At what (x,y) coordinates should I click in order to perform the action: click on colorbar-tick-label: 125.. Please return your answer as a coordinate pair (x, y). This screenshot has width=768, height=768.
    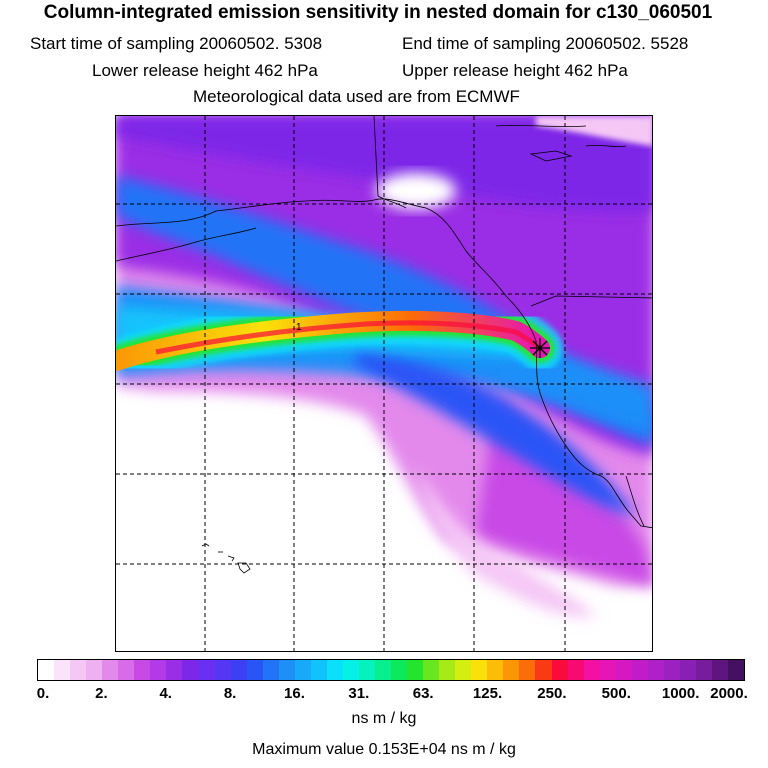
    Looking at the image, I should click on (487, 693).